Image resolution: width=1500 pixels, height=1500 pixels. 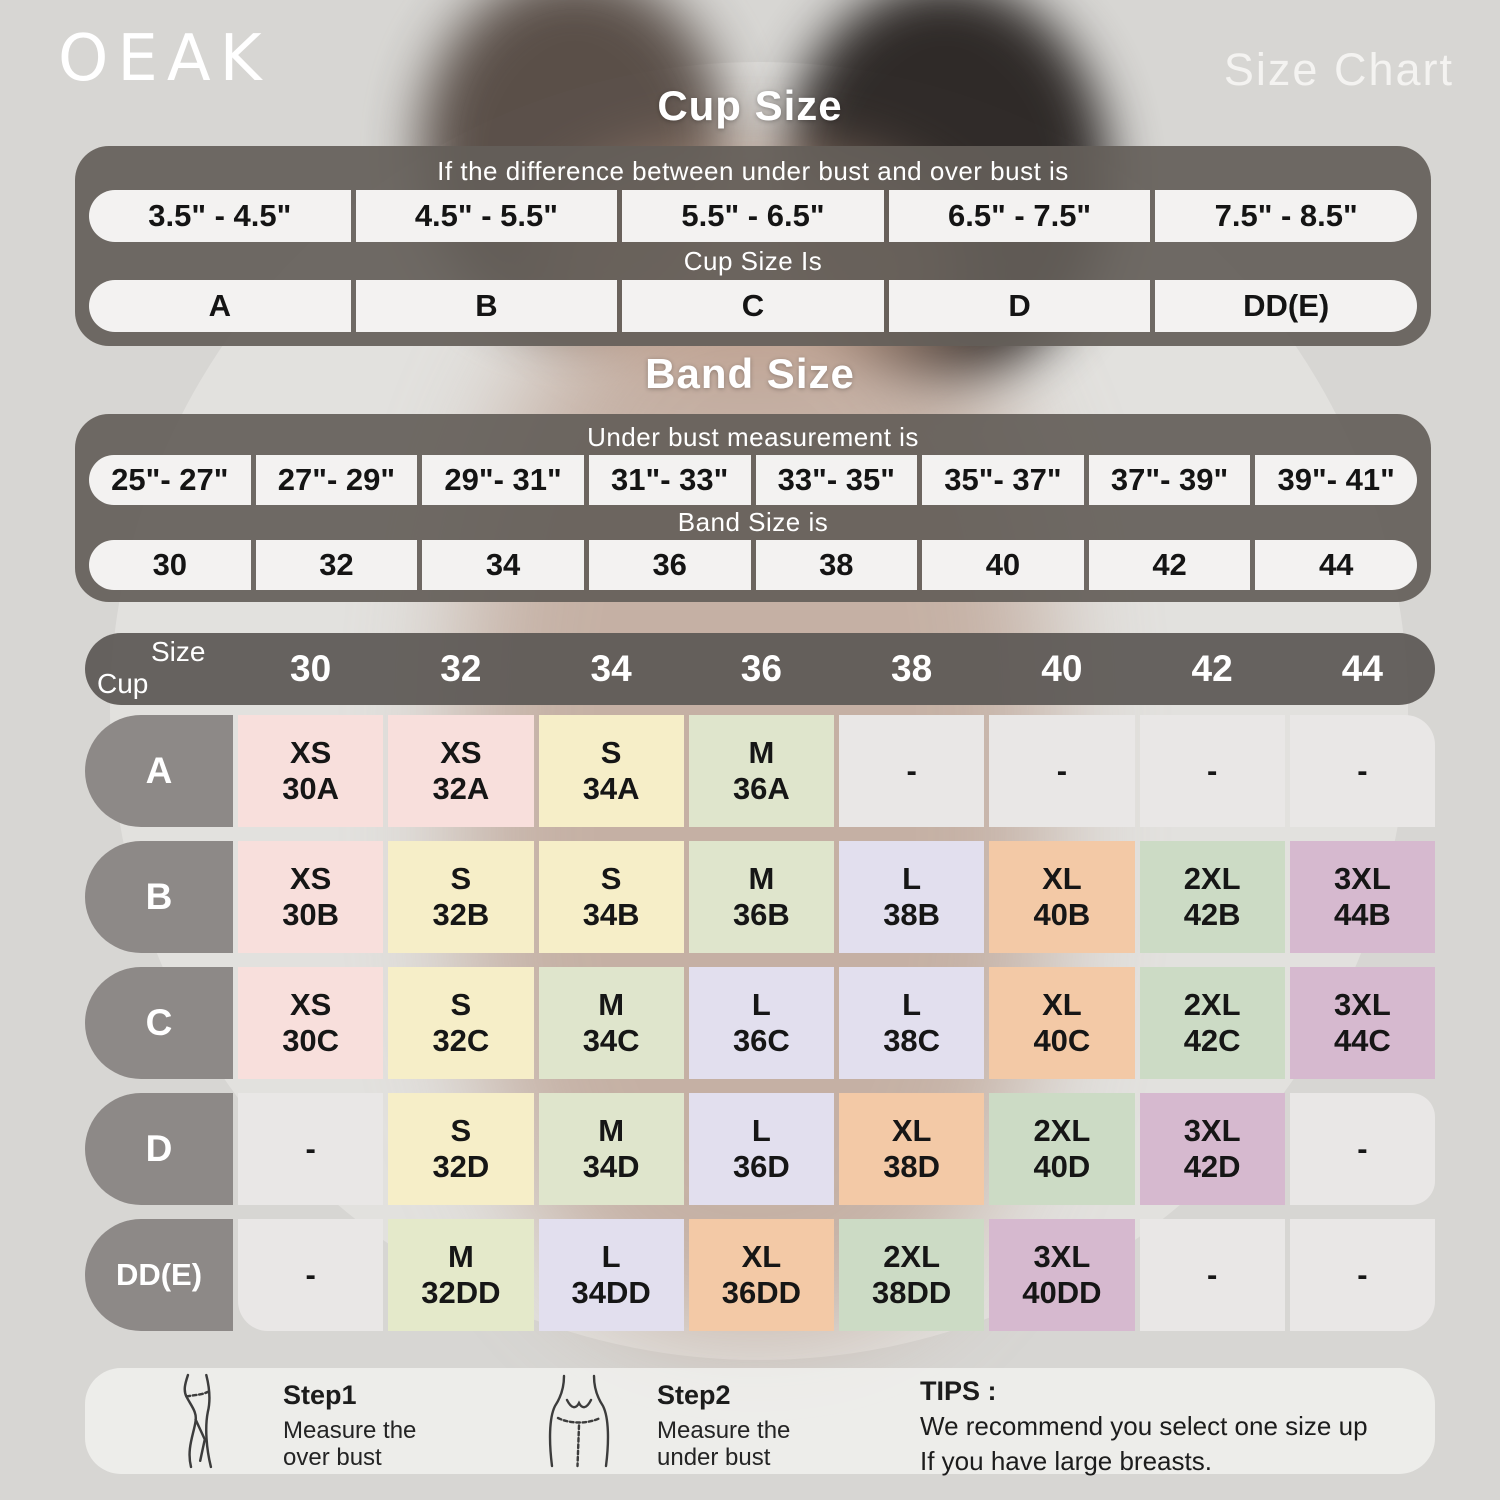 I want to click on band-number-pill: 30, so click(x=170, y=565).